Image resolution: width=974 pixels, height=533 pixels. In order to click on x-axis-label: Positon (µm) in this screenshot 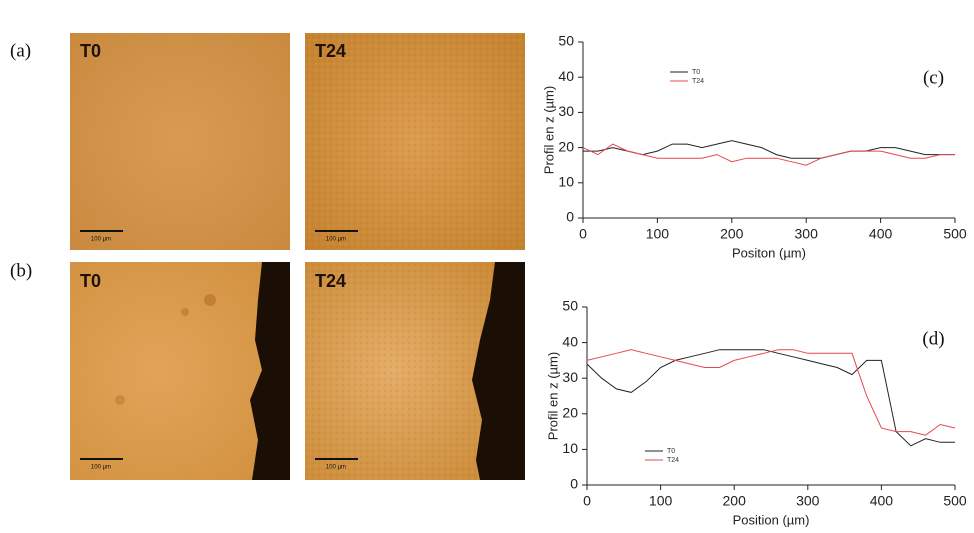, I will do `click(769, 252)`.